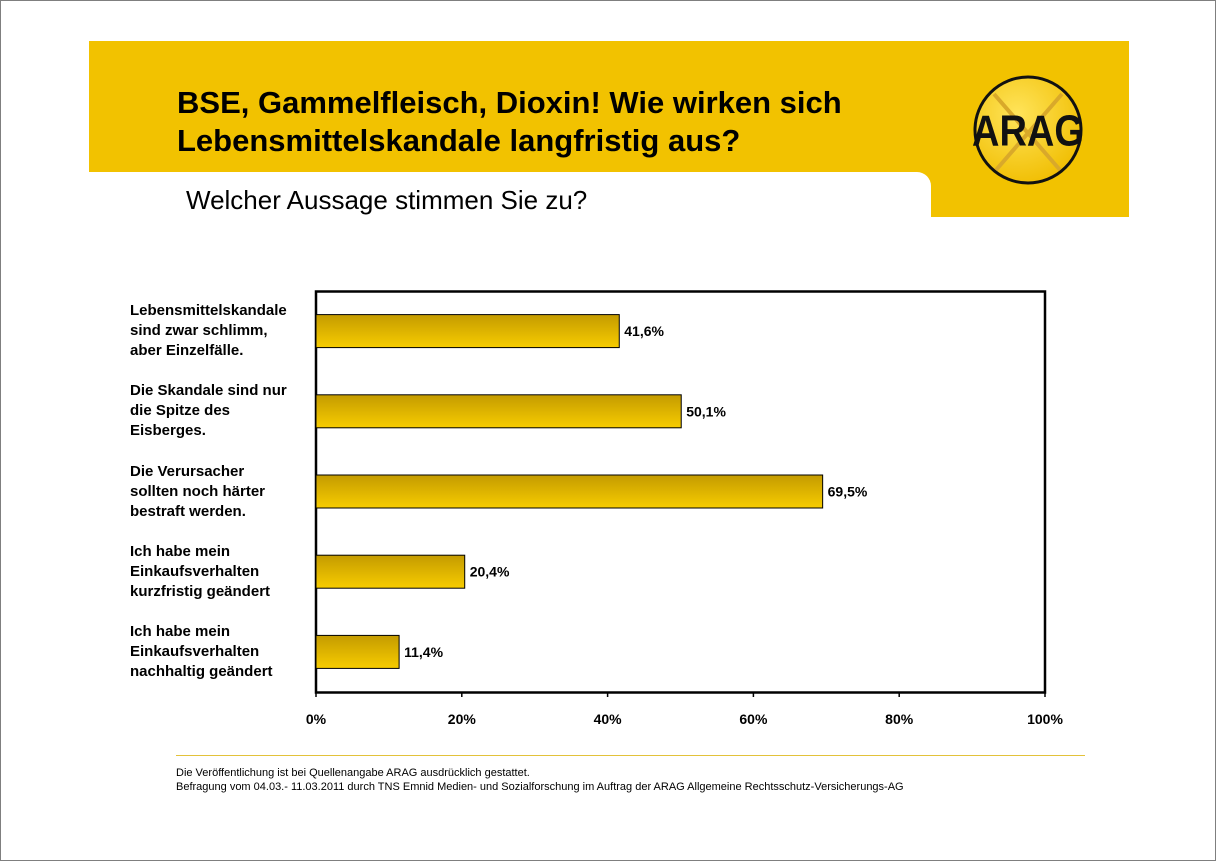  I want to click on footer-divider, so click(630, 755).